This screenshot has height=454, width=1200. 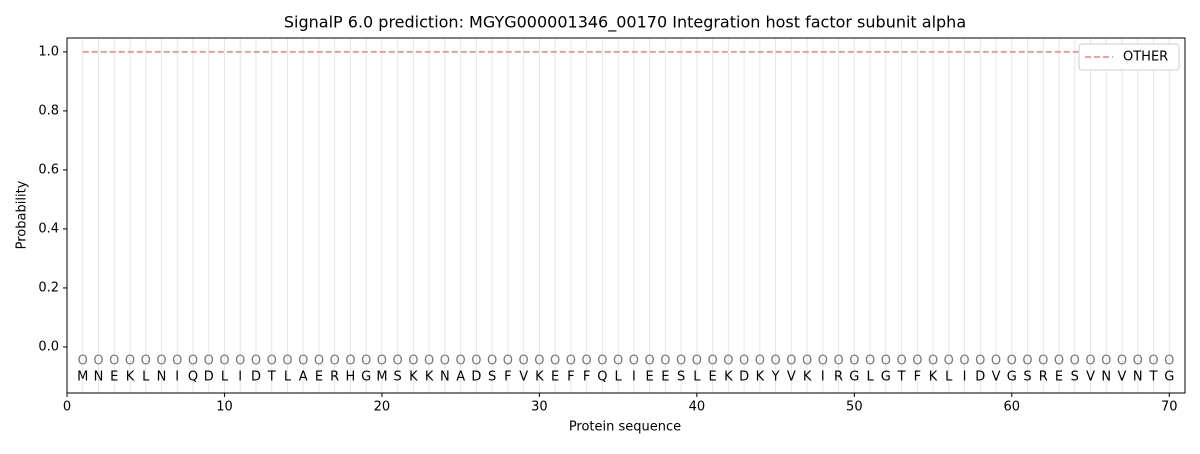 What do you see at coordinates (48, 228) in the screenshot?
I see `y-tick-label: 0.4` at bounding box center [48, 228].